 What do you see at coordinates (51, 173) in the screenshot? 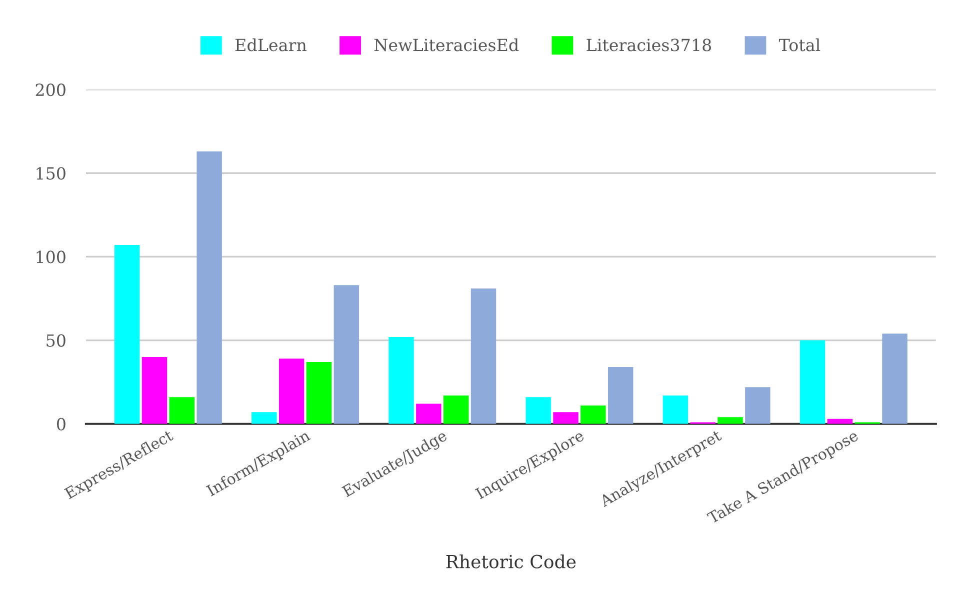
I see `y-tick-label: 150` at bounding box center [51, 173].